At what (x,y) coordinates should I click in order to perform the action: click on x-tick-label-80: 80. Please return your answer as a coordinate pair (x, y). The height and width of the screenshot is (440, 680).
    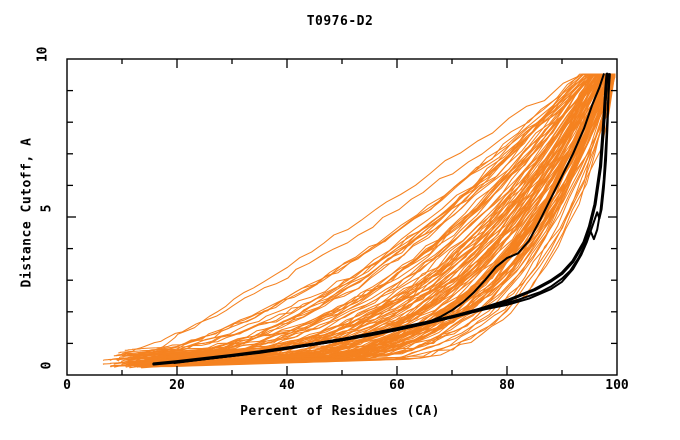
    Looking at the image, I should click on (507, 385).